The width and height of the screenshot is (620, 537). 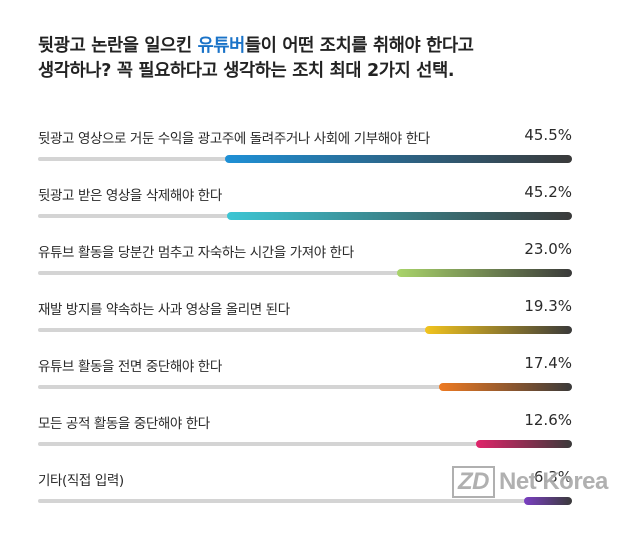 What do you see at coordinates (246, 71) in the screenshot?
I see `chart-title-line2: 생각하나? 꼭 필요하다고 생각하는 조치 최대 2가지 선택.` at bounding box center [246, 71].